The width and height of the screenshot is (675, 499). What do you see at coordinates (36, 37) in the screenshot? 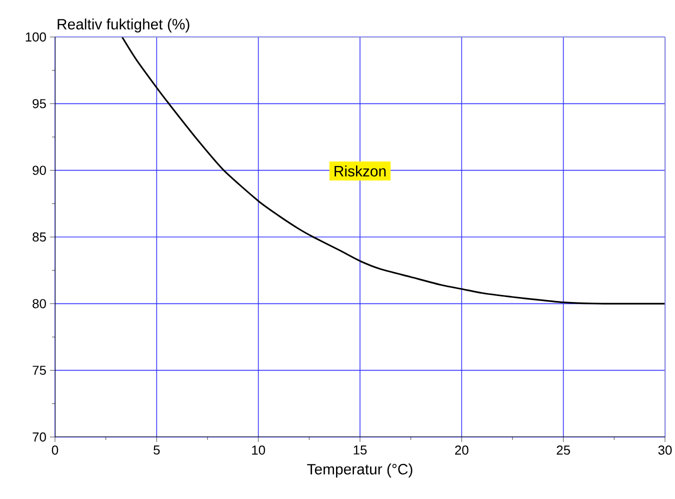
I see `y-tick-label: 100` at bounding box center [36, 37].